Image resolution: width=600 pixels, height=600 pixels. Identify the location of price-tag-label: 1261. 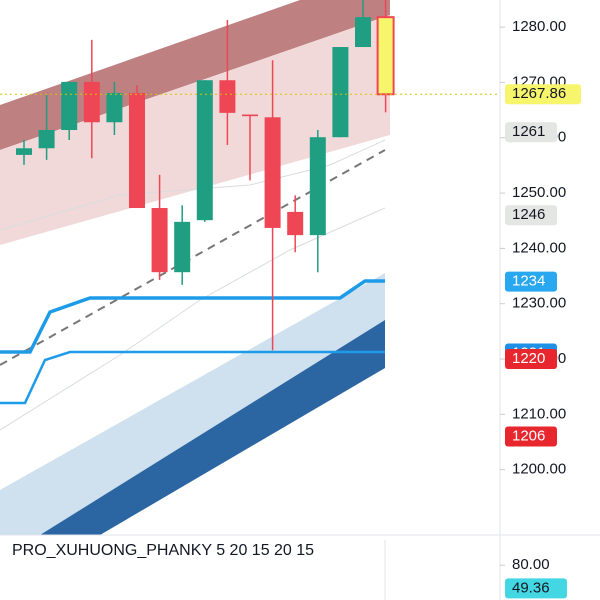
(528, 131).